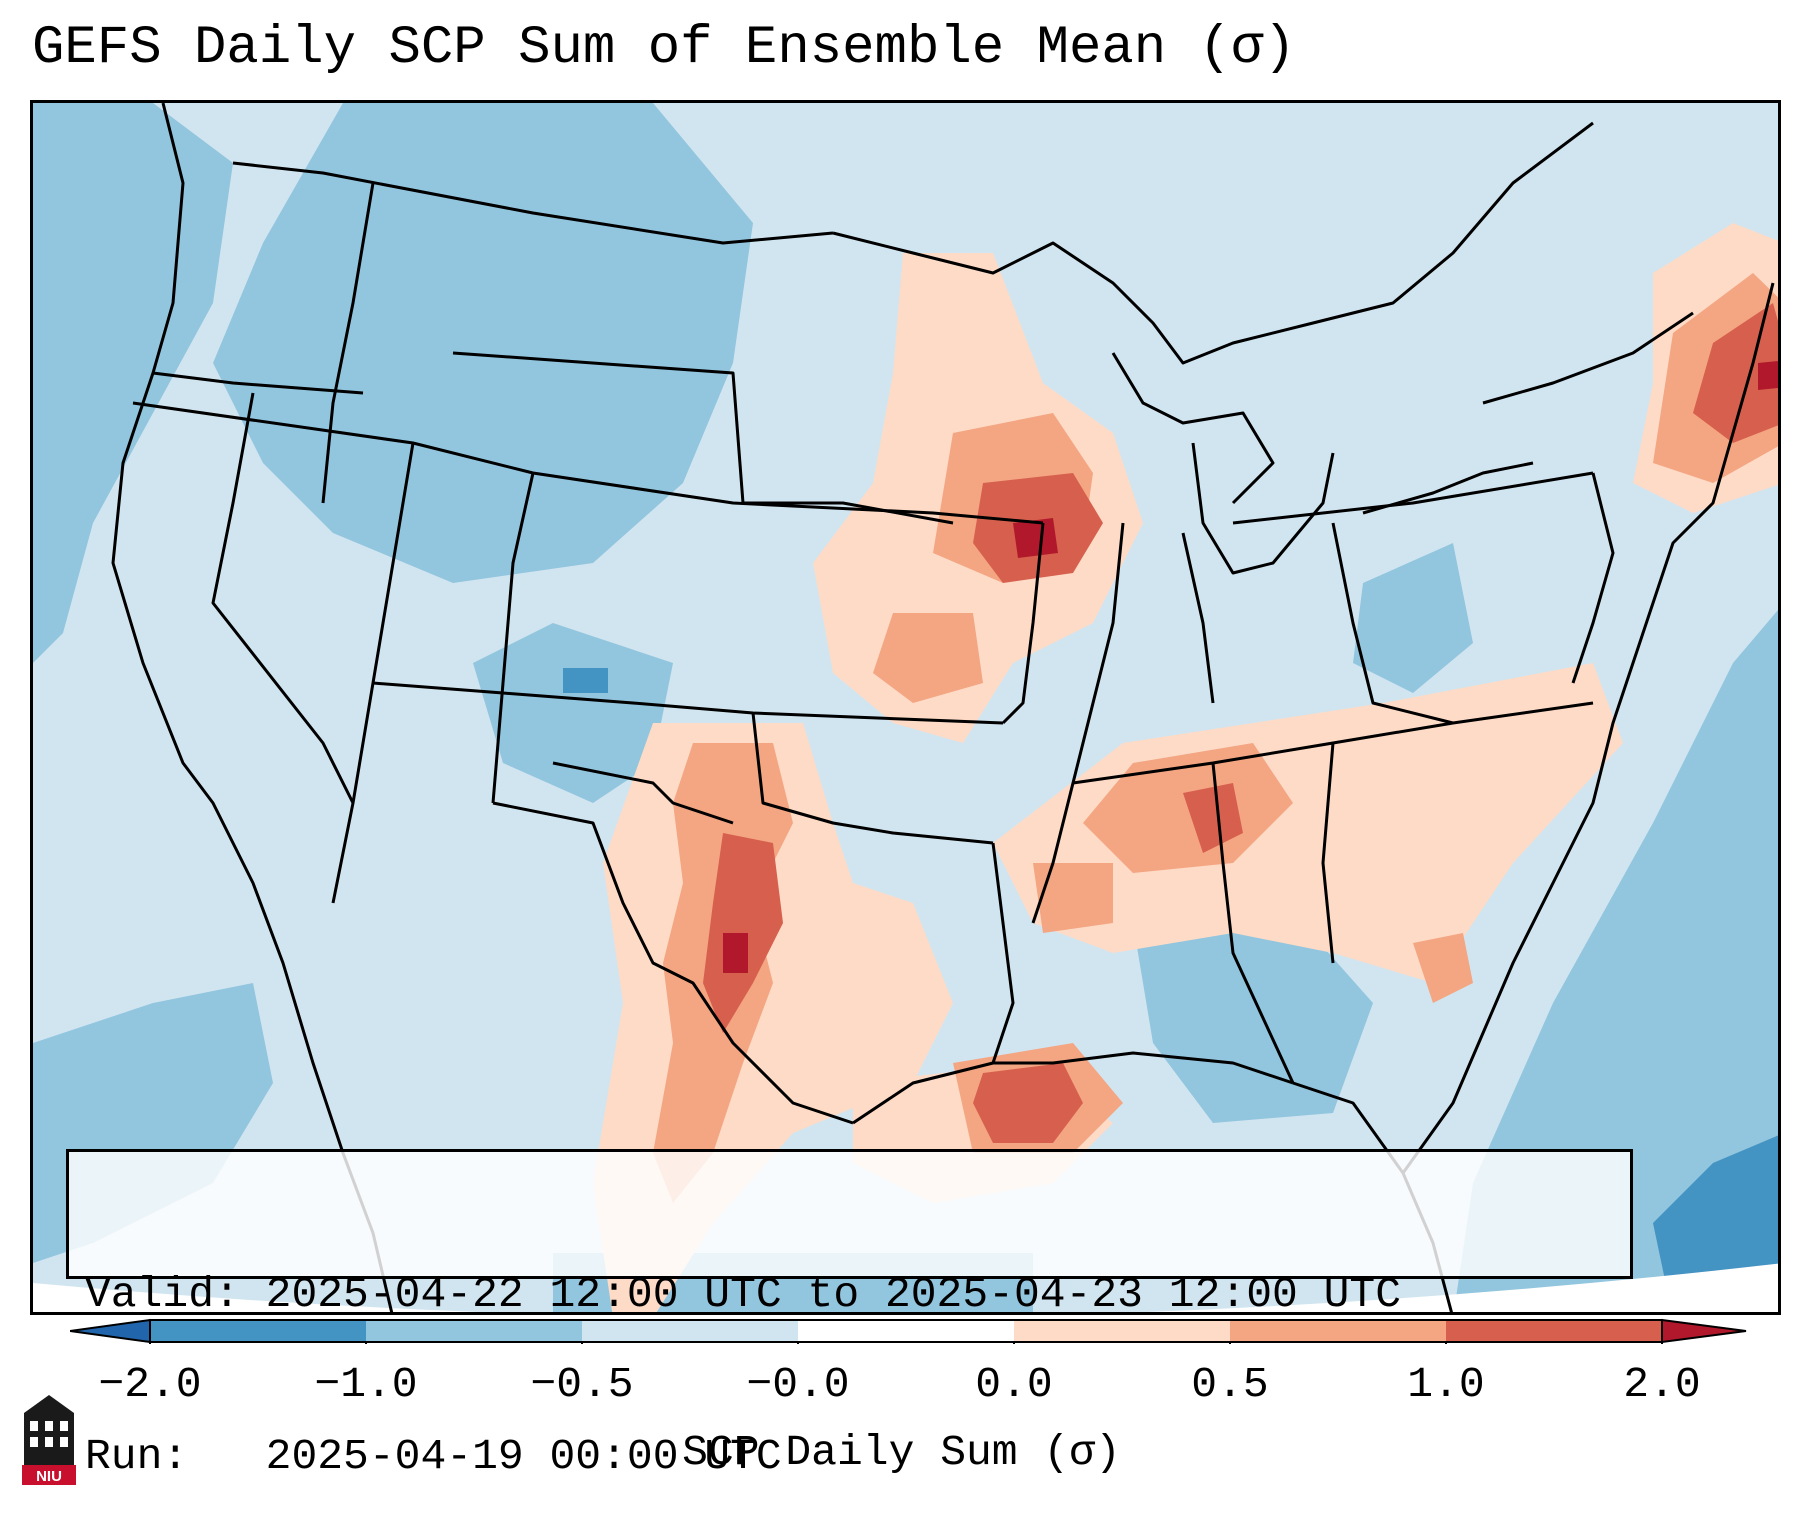 This screenshot has height=1538, width=1803. I want to click on colorbar, so click(908, 1331).